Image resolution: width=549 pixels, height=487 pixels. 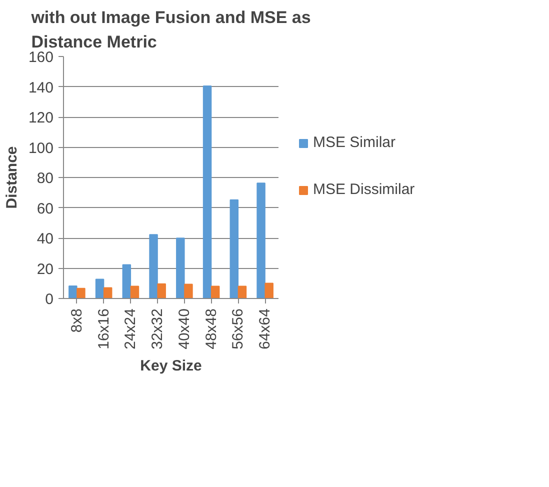 I want to click on y-tick-label: 80, so click(x=45, y=178).